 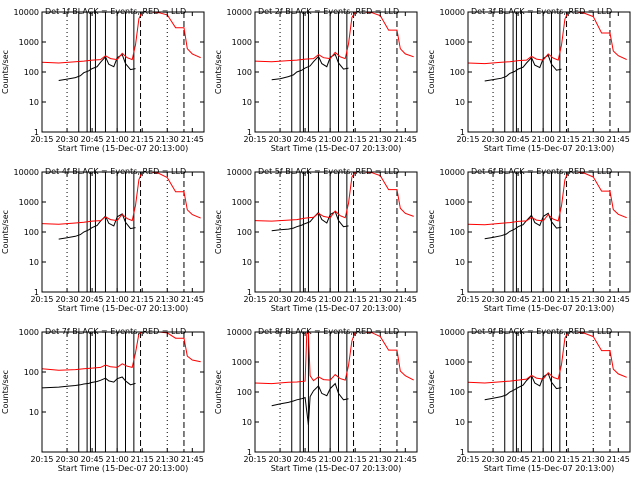 I want to click on chart-title: Det 4f BLACK = Events, RED = LLD, so click(x=115, y=171).